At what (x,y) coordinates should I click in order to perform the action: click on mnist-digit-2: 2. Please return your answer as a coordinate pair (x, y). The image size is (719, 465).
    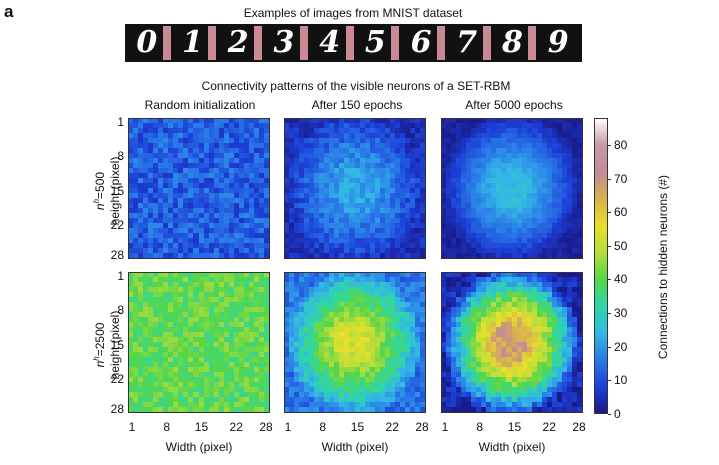
    Looking at the image, I should click on (238, 42).